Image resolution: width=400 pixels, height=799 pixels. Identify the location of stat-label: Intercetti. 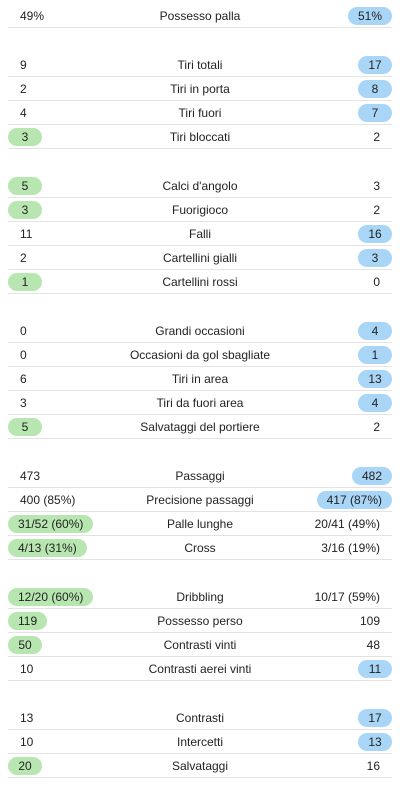
(200, 742).